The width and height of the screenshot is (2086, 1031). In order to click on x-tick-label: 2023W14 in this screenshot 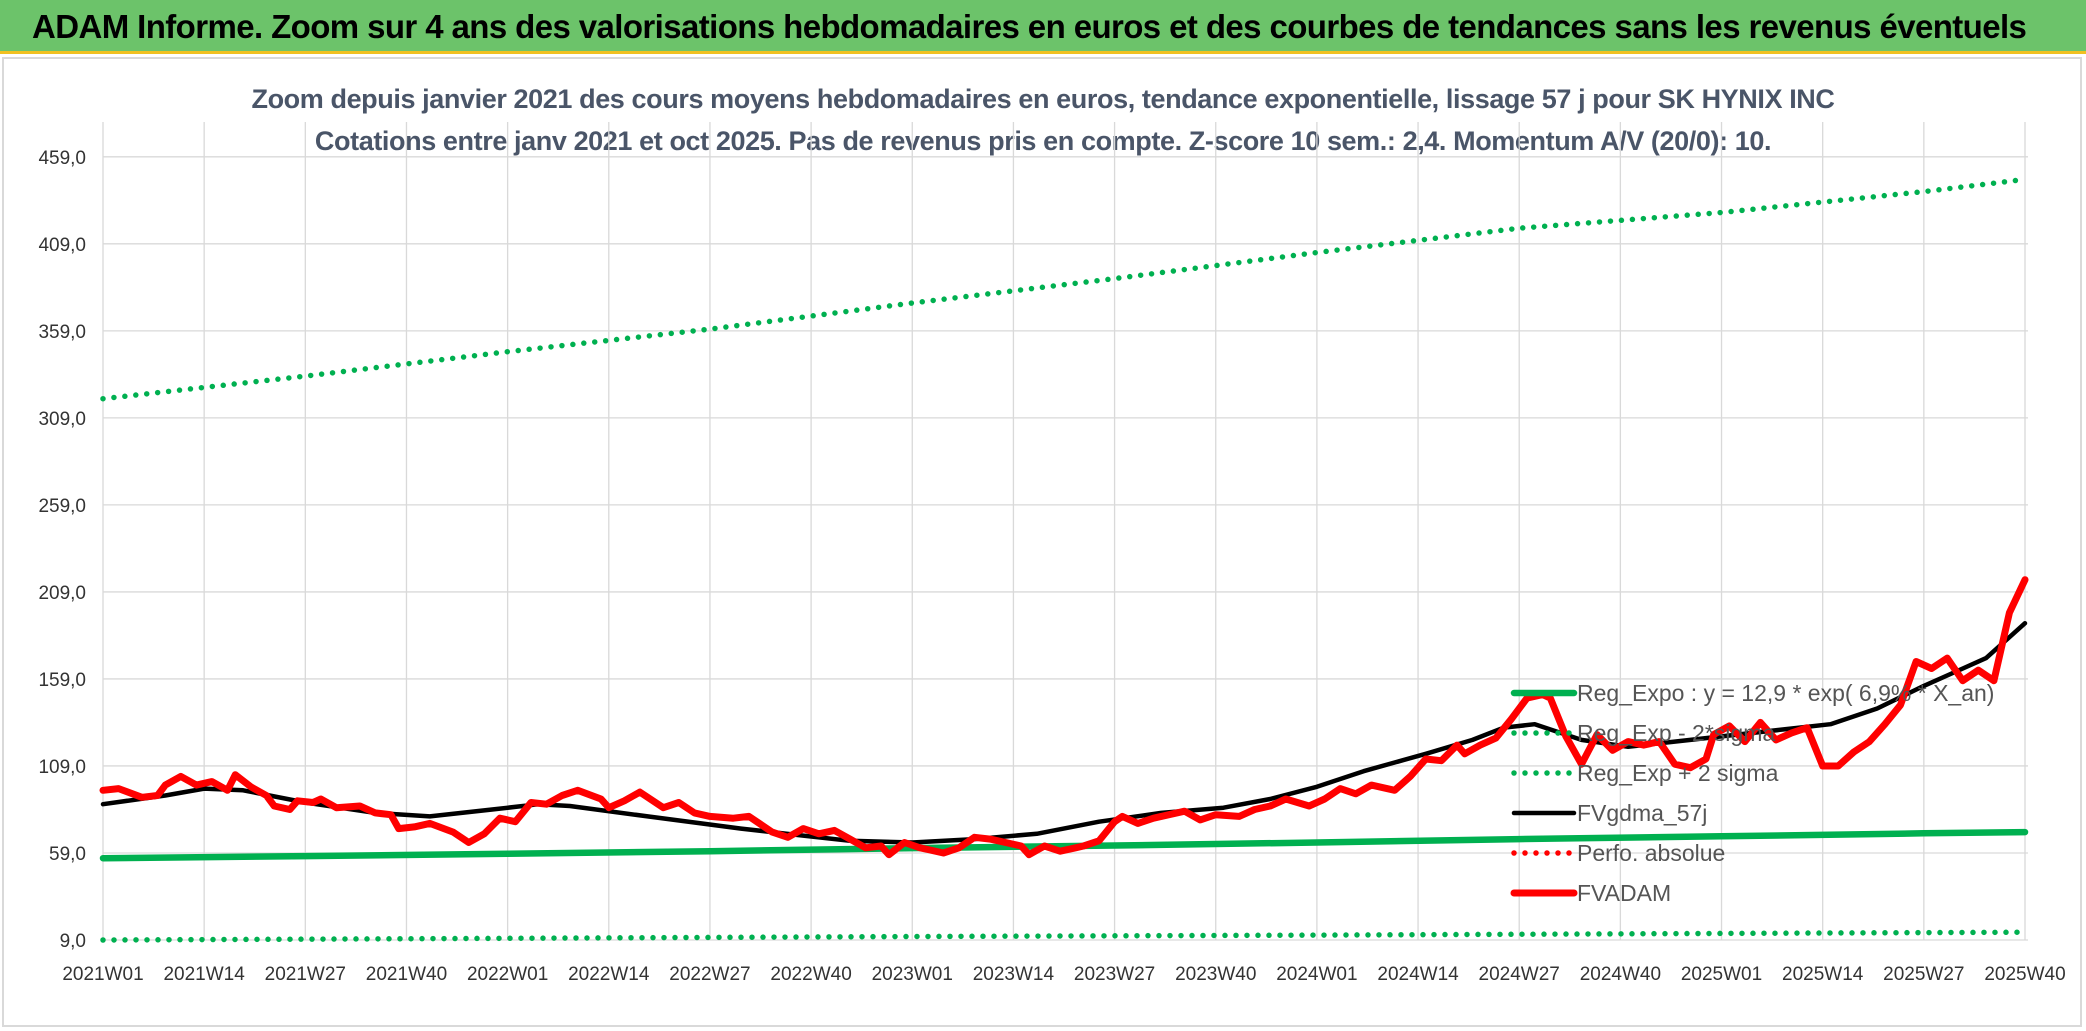, I will do `click(1014, 974)`.